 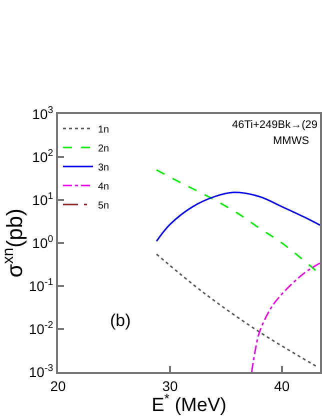 I want to click on y-tick-label: 10$^{-1}$, so click(x=41, y=285).